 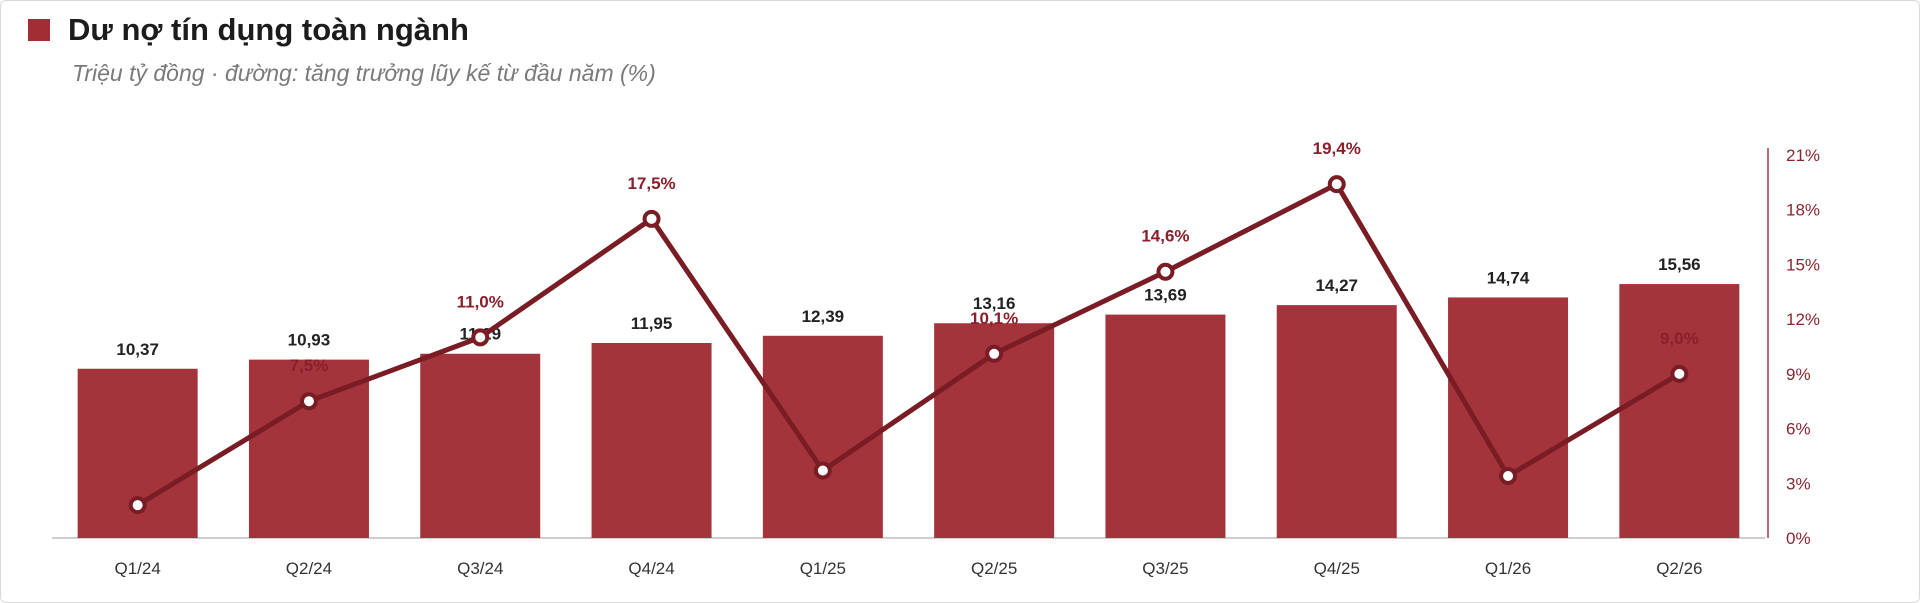 I want to click on growth-label: 17,5%, so click(x=651, y=183).